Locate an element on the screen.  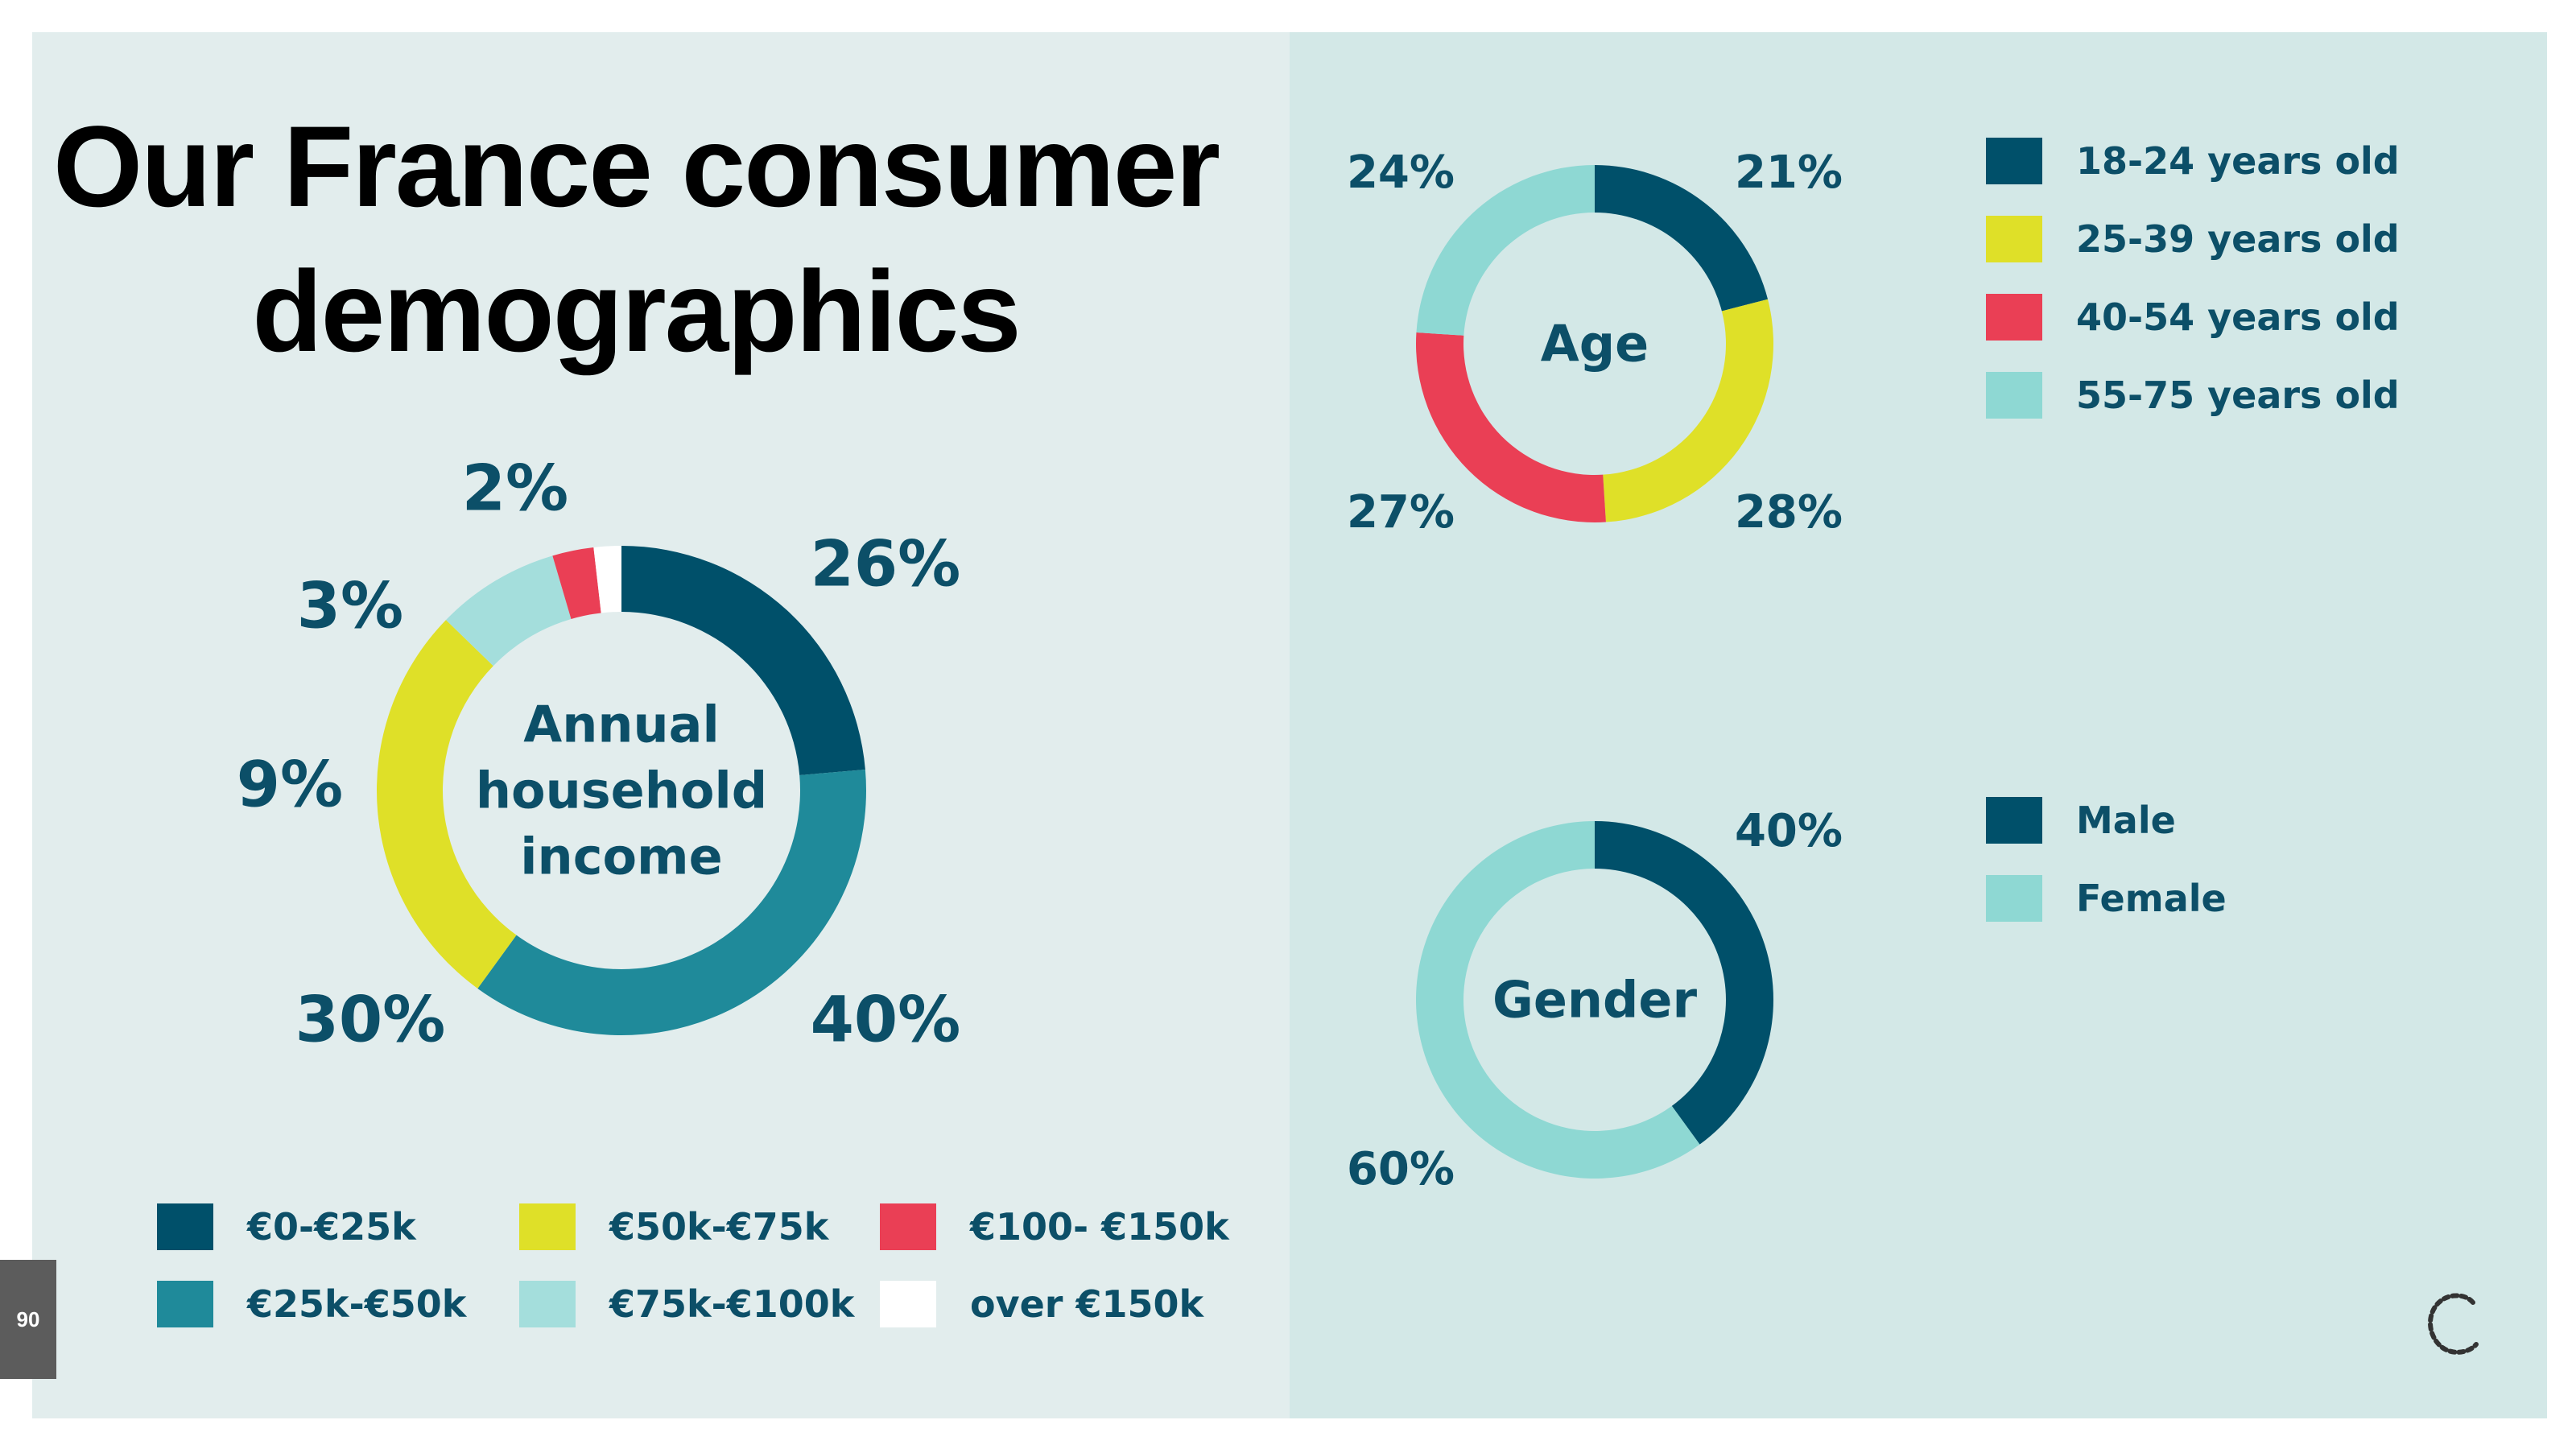
income-slice-75k-100k is located at coordinates (508, 611).